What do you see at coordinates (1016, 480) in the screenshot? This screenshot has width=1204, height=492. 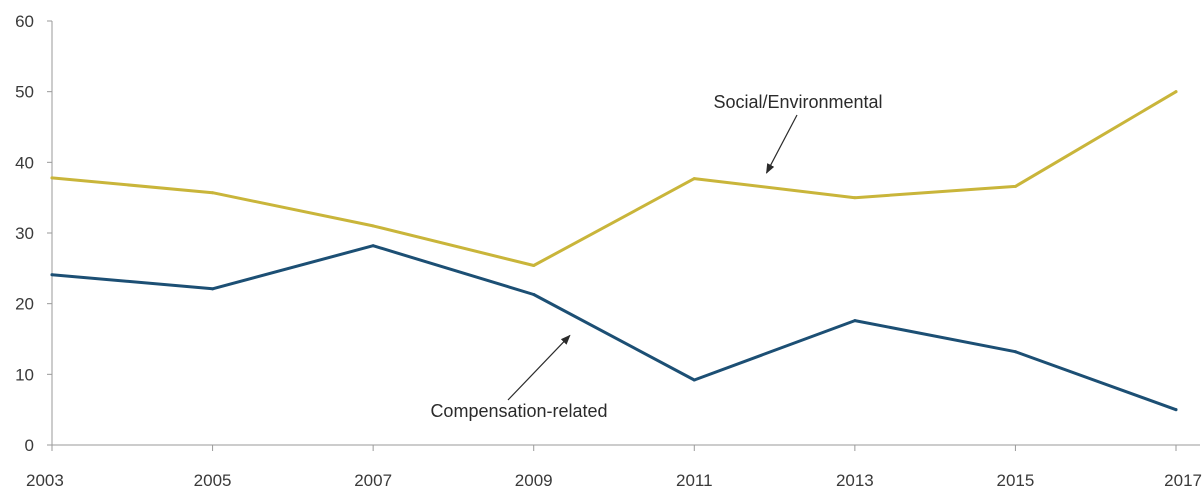 I see `x-tick-label: 2015` at bounding box center [1016, 480].